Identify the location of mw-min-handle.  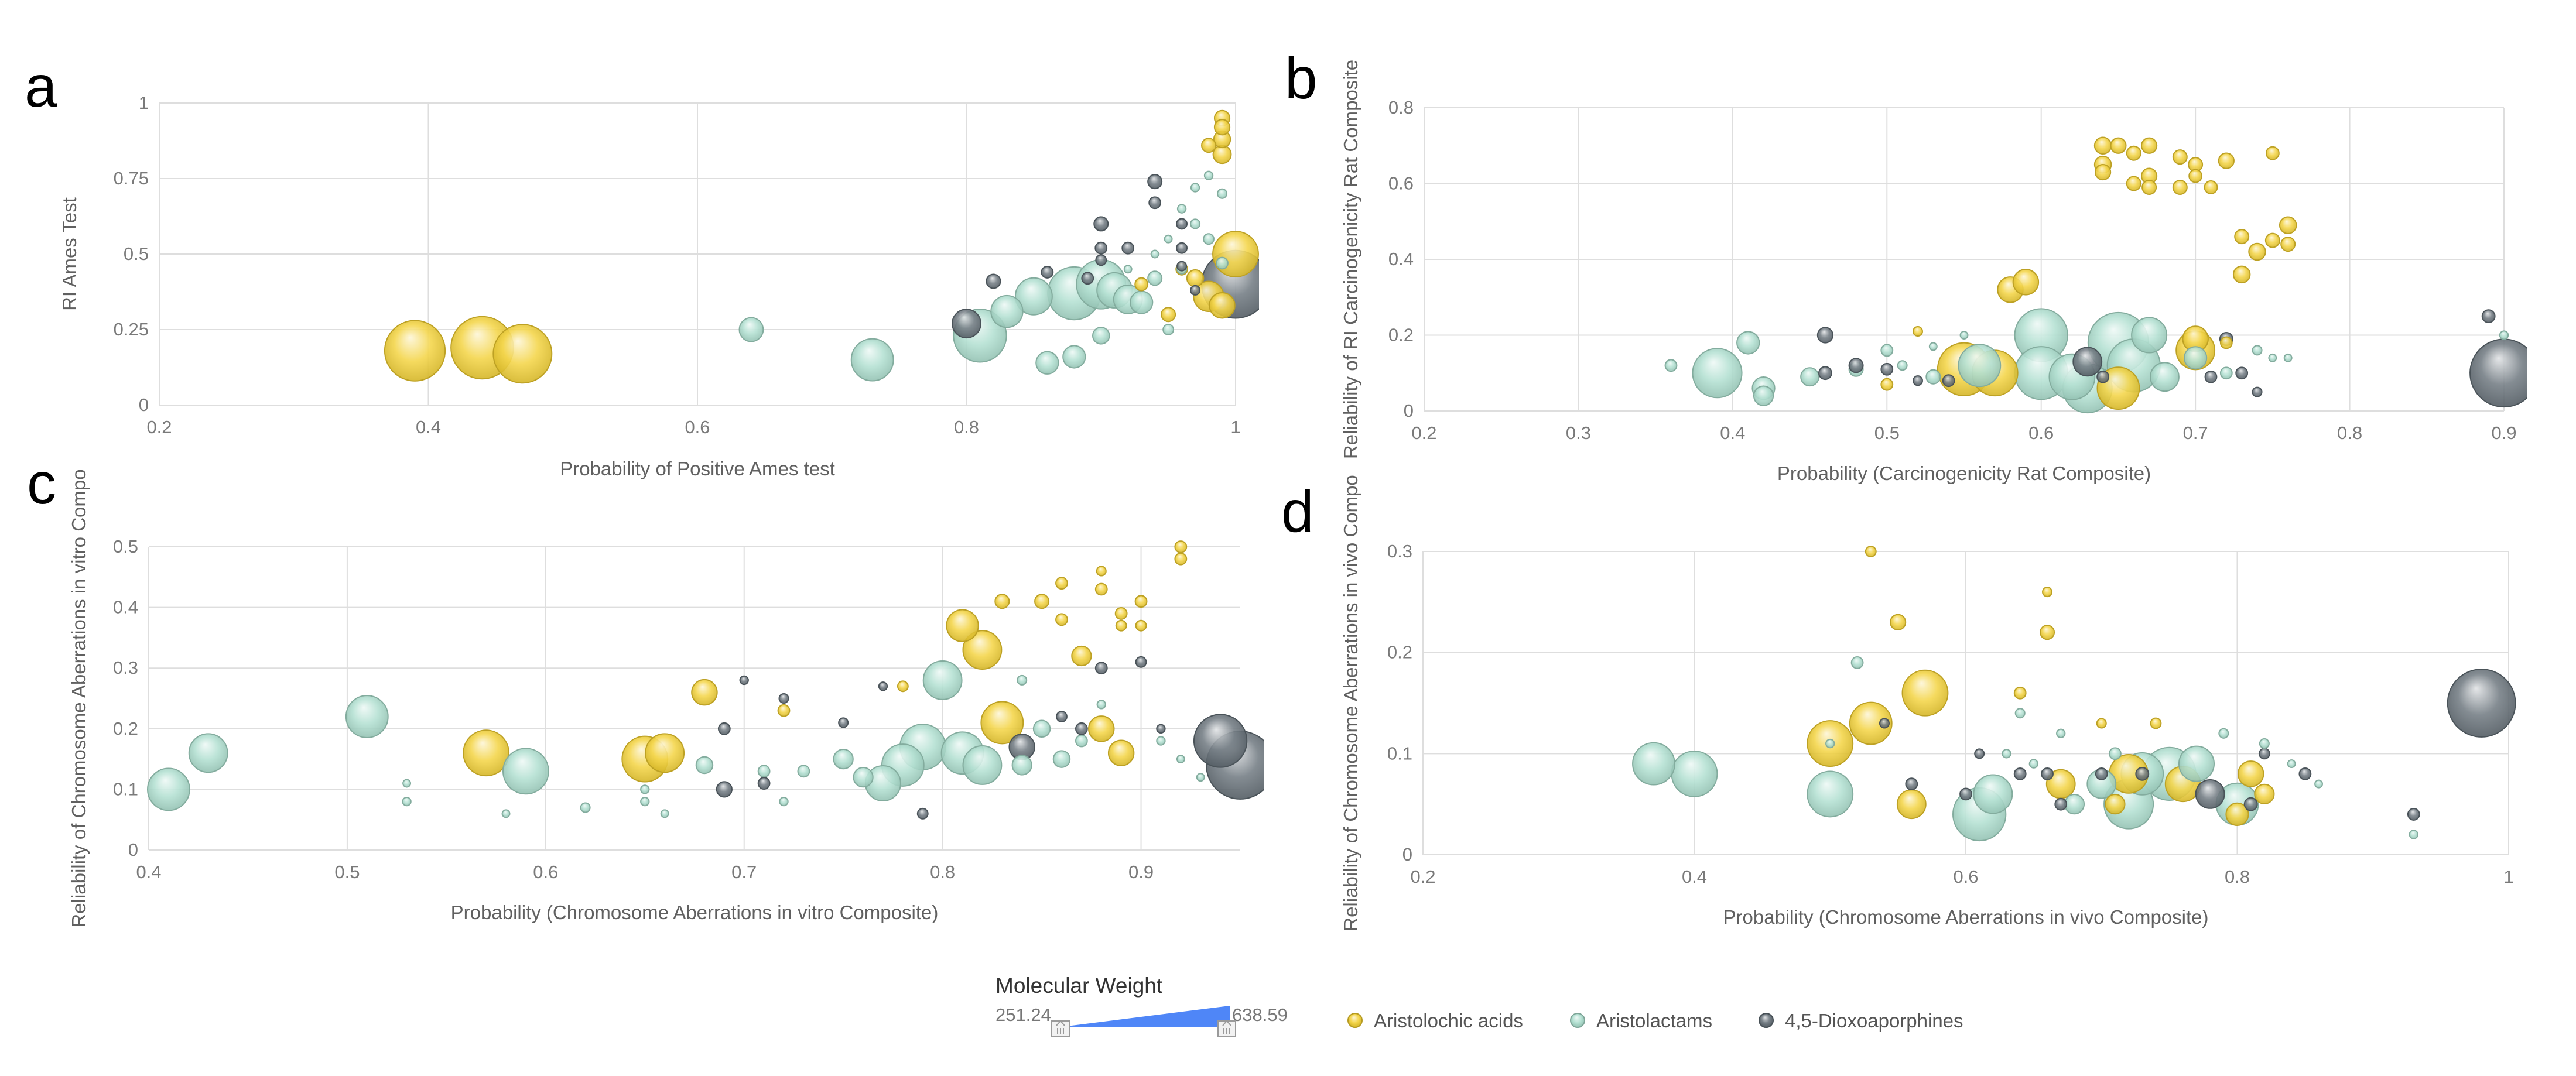
(1060, 1028).